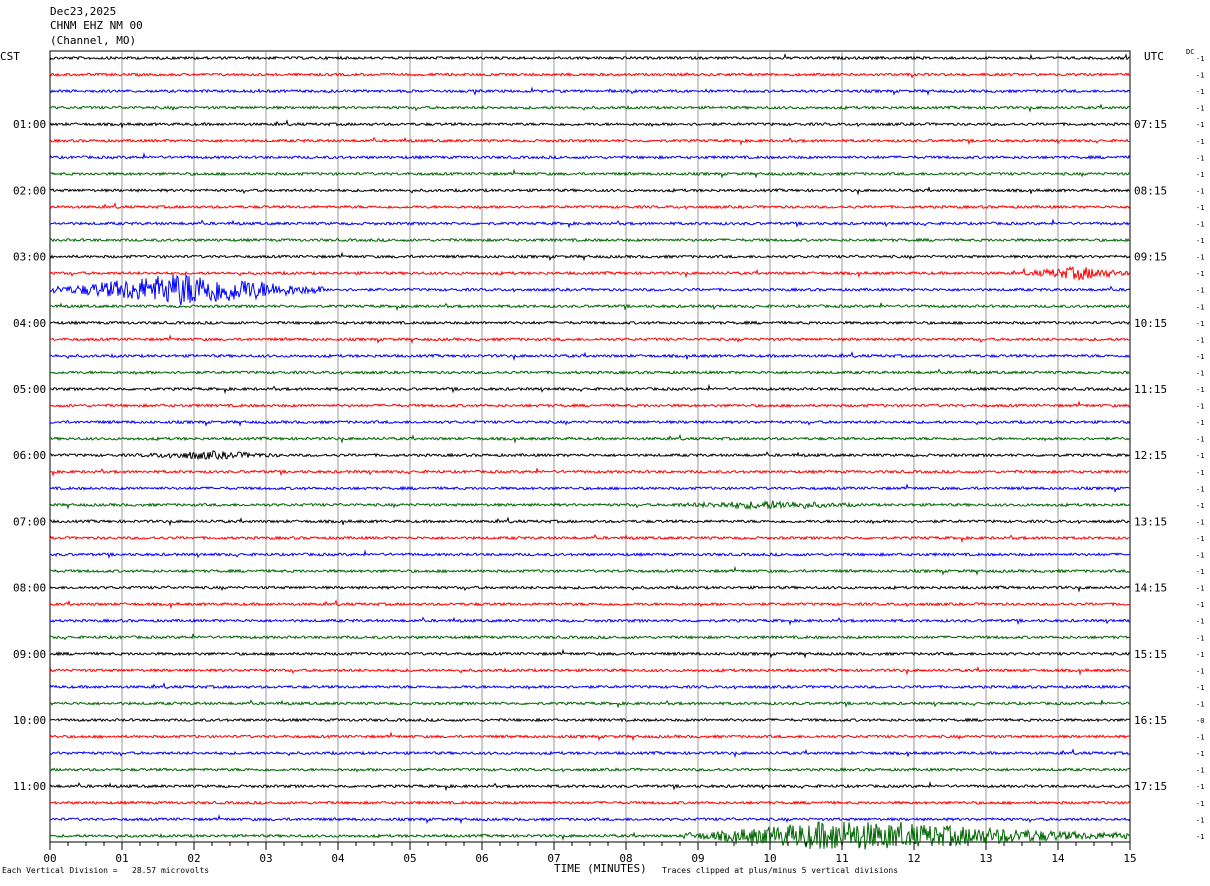 This screenshot has height=886, width=1210. I want to click on right-hour-label: 17:15, so click(1150, 786).